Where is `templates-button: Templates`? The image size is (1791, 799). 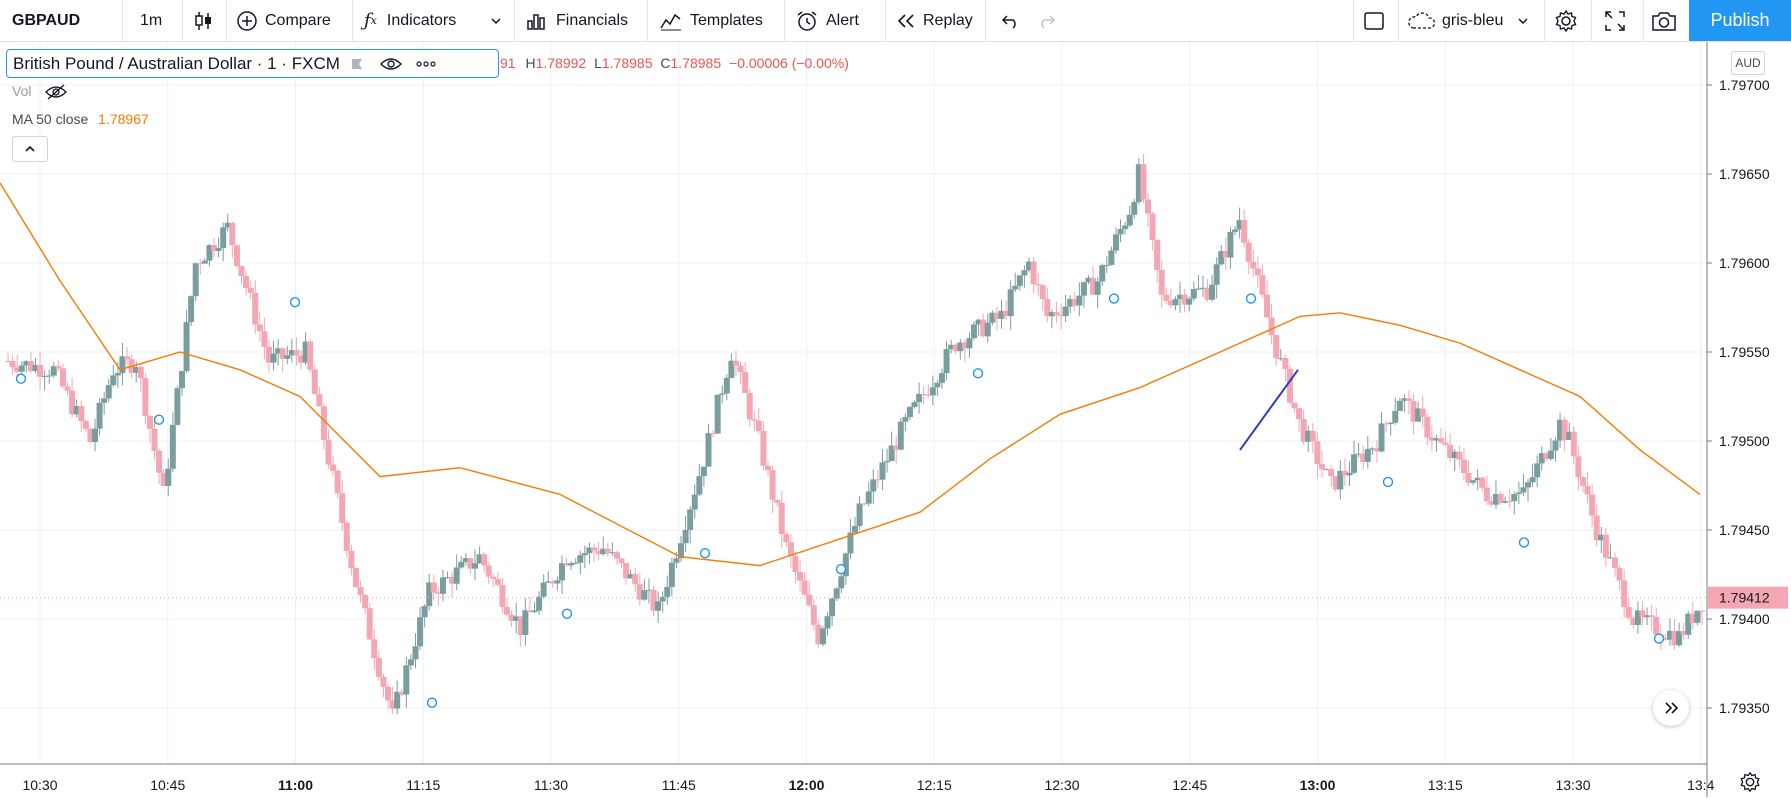 templates-button: Templates is located at coordinates (711, 20).